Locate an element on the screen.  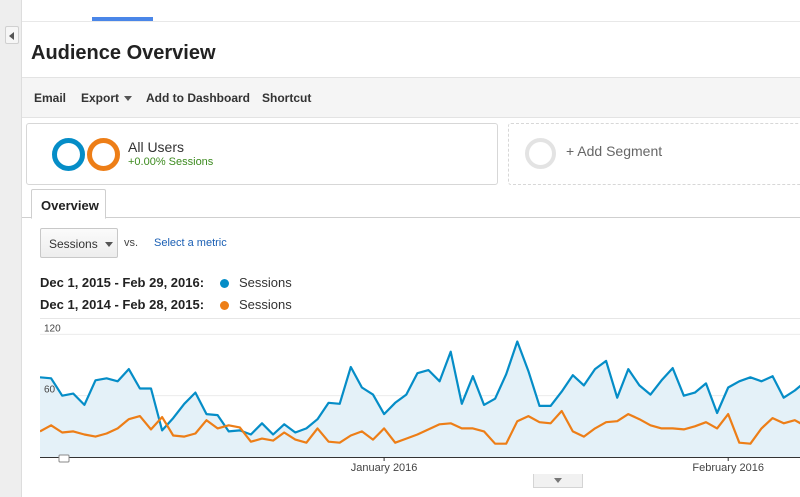
export-label: Export is located at coordinates (100, 98).